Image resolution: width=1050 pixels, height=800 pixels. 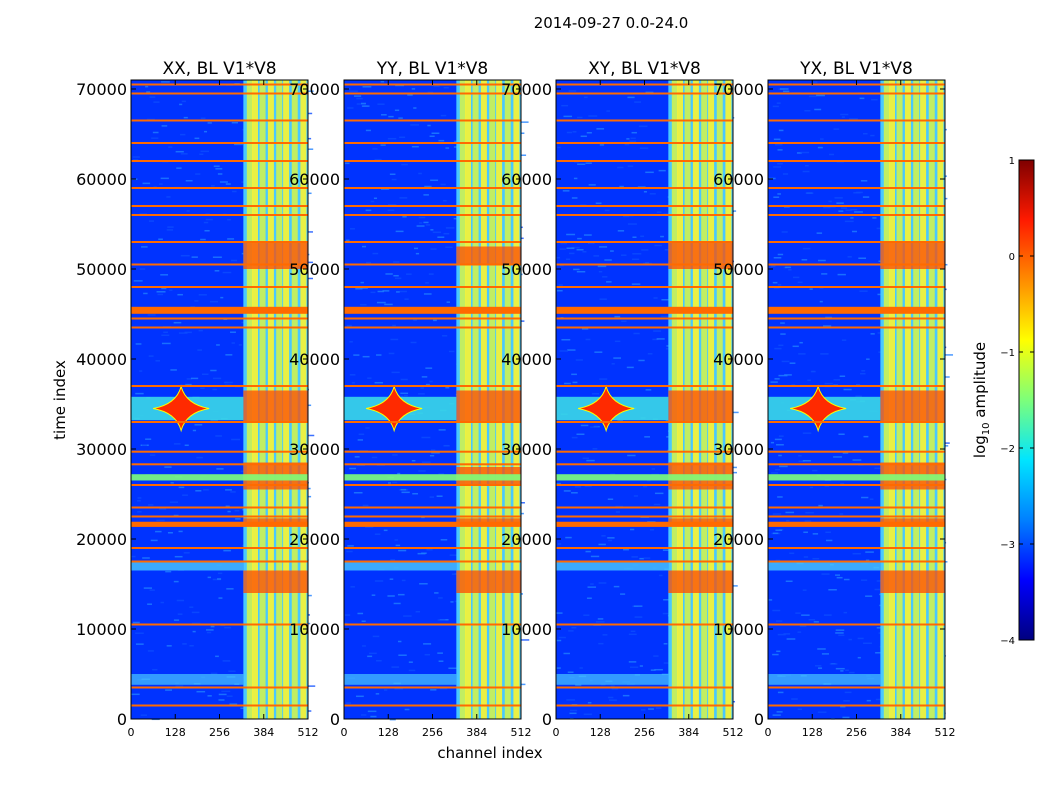 I want to click on y-tick-label: 70000, so click(x=526, y=89).